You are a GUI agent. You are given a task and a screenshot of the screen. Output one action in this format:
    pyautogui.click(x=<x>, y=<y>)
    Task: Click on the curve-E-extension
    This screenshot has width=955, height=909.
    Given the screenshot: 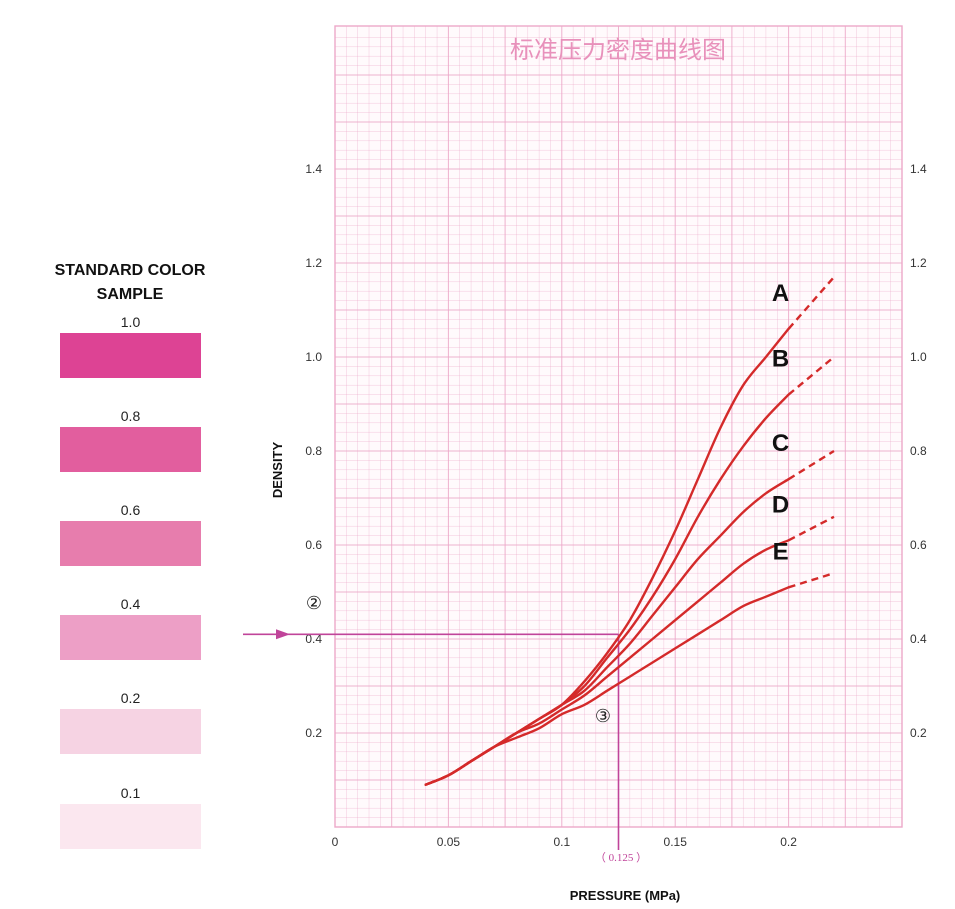 What is the action you would take?
    pyautogui.click(x=811, y=580)
    